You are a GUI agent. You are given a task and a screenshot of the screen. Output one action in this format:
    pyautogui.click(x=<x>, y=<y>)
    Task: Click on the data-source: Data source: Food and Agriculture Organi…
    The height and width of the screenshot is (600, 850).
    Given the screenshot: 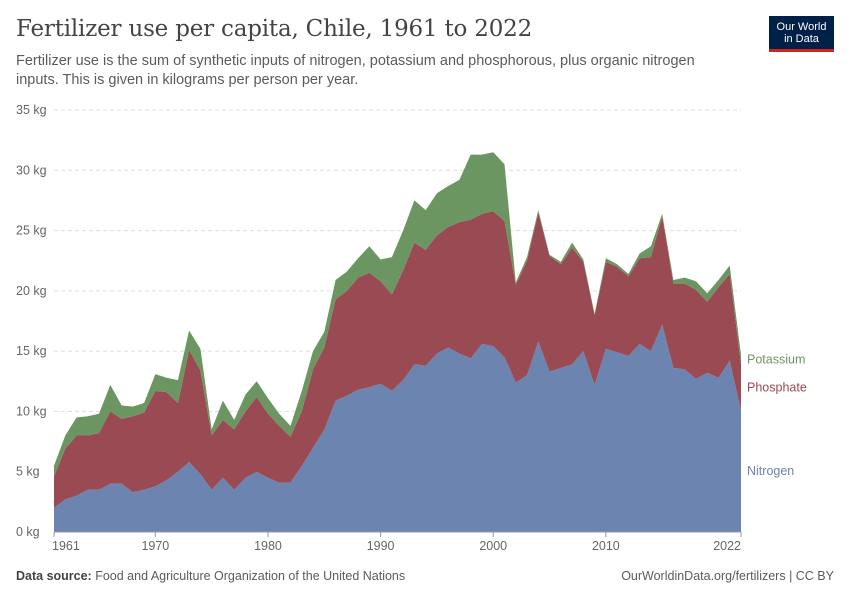 What is the action you would take?
    pyautogui.click(x=210, y=576)
    